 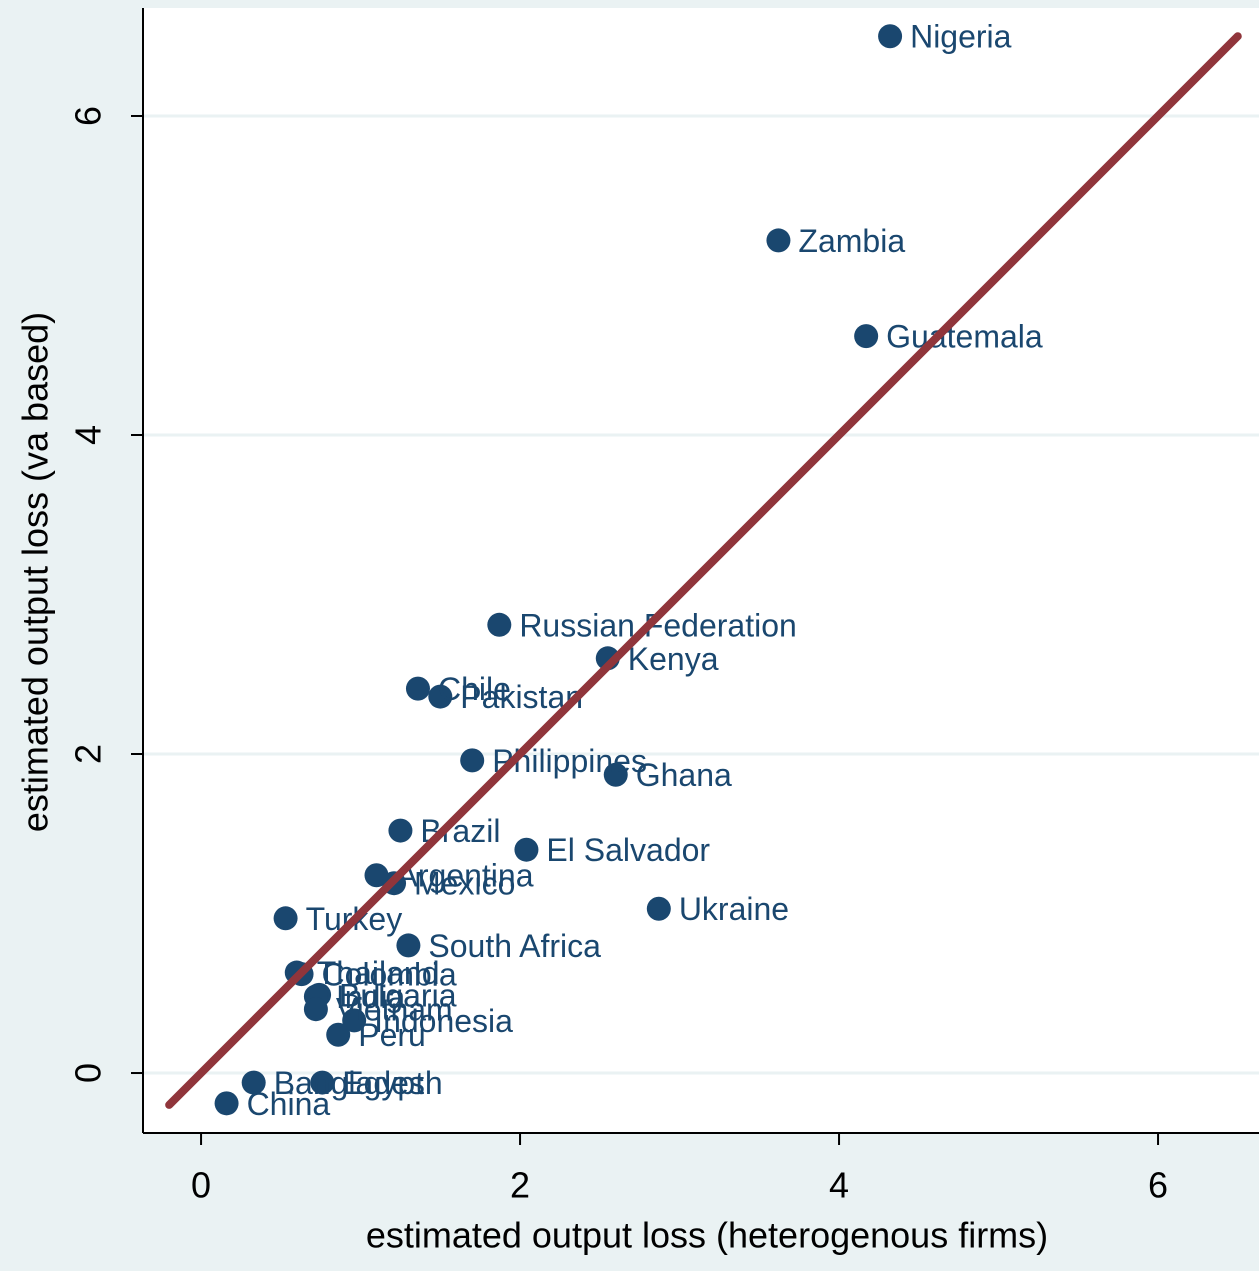 What do you see at coordinates (474, 689) in the screenshot?
I see `point-label: Chile` at bounding box center [474, 689].